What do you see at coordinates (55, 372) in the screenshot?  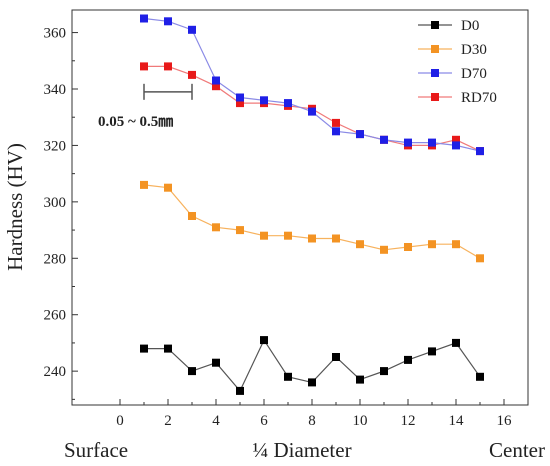 I see `y-tick-label: 240` at bounding box center [55, 372].